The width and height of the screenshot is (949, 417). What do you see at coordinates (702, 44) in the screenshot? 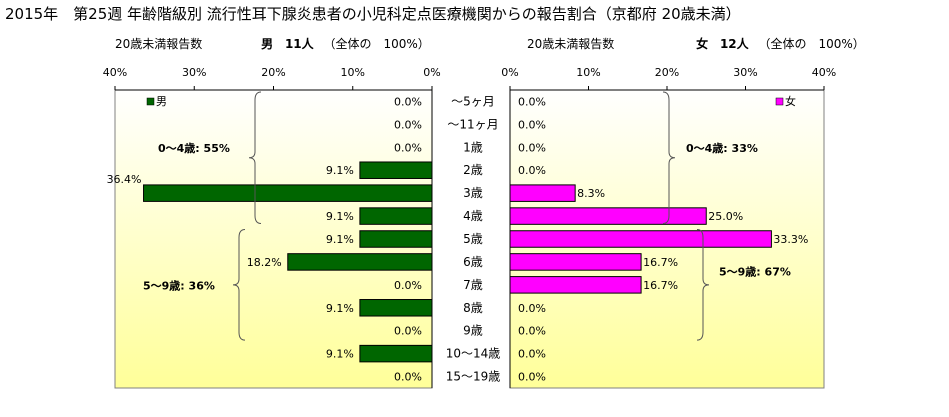
I see `right-header-sex: 女` at bounding box center [702, 44].